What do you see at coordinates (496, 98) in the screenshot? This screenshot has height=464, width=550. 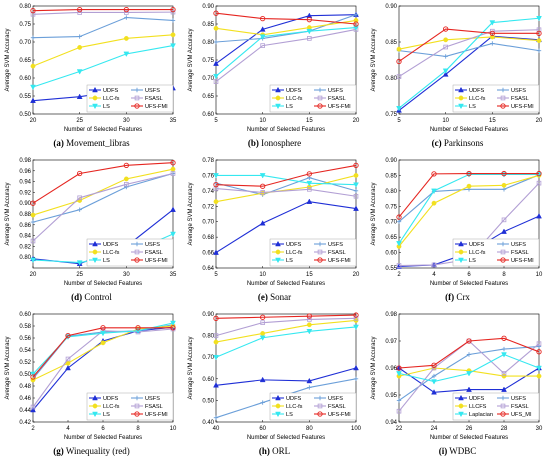 I see `legend-box` at bounding box center [496, 98].